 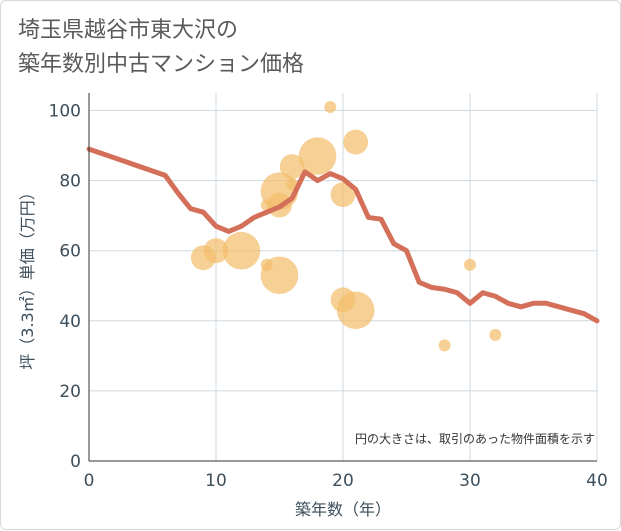 What do you see at coordinates (70, 182) in the screenshot?
I see `y-tick-label: 80` at bounding box center [70, 182].